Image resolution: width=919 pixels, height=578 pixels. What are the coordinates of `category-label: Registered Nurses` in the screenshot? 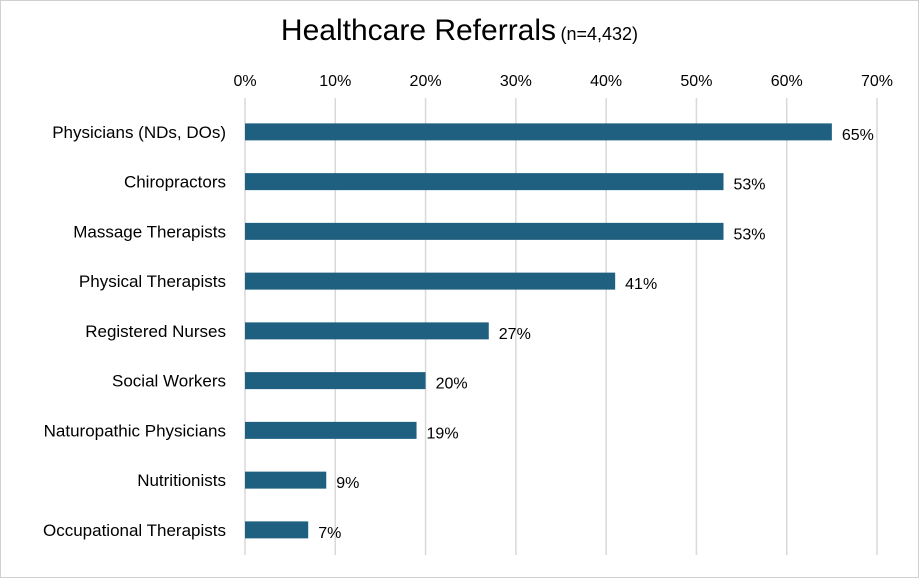 It's located at (155, 331).